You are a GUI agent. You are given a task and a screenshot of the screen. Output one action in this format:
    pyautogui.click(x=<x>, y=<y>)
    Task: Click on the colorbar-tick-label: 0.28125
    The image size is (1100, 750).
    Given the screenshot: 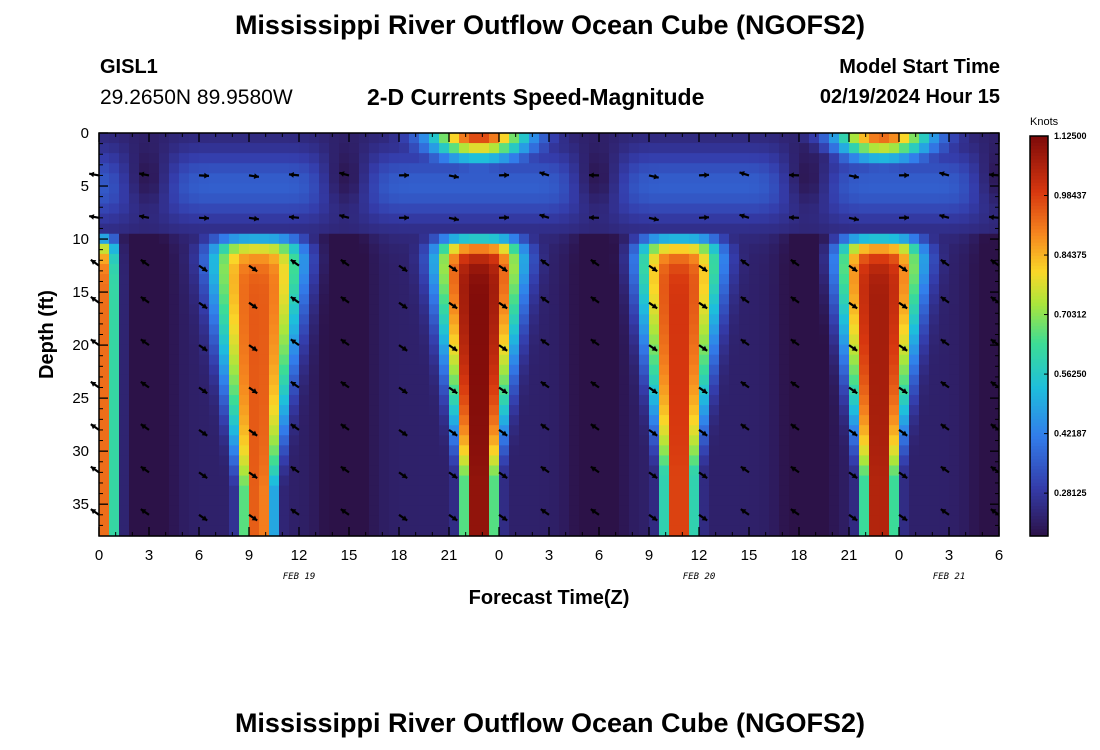 What is the action you would take?
    pyautogui.click(x=1070, y=493)
    